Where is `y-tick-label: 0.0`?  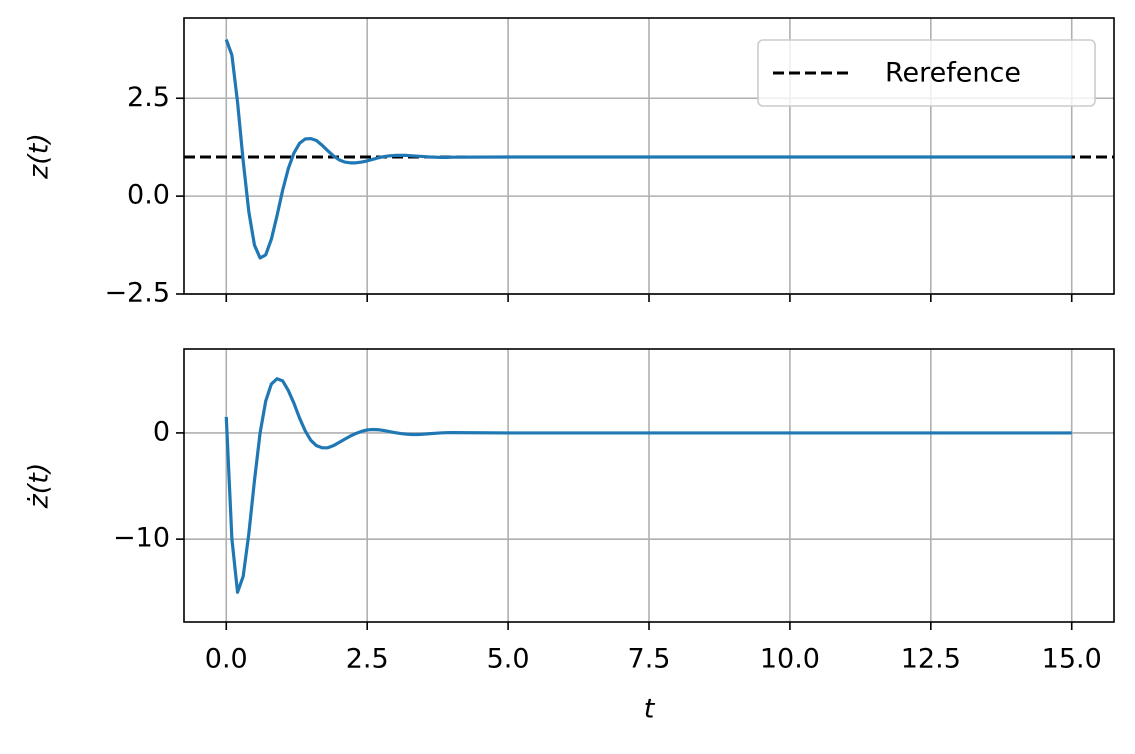 y-tick-label: 0.0 is located at coordinates (148, 195).